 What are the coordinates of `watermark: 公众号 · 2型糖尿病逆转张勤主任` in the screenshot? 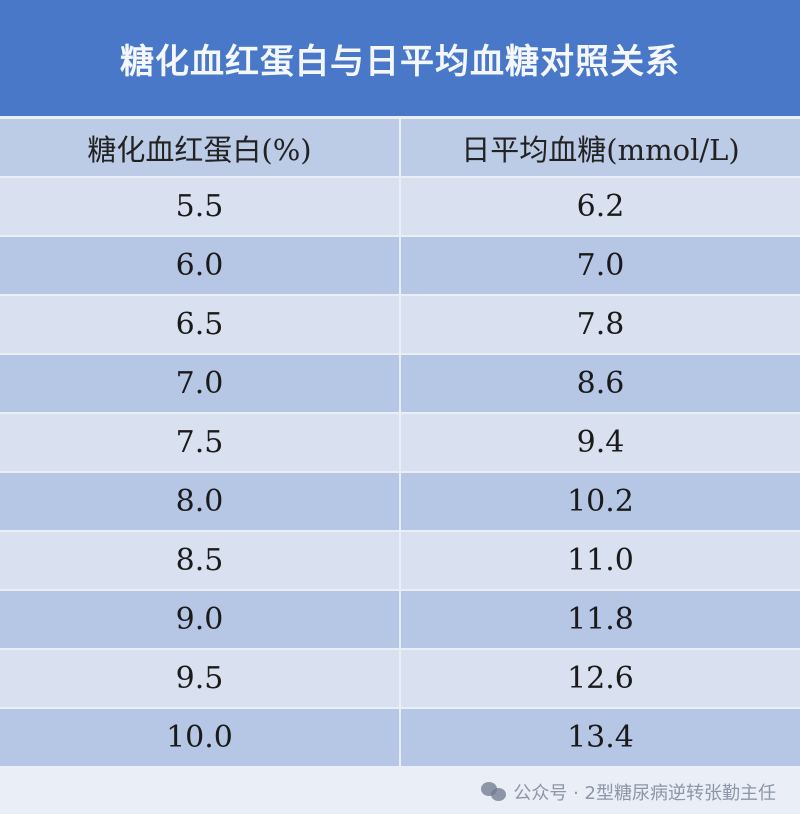 It's located at (628, 792).